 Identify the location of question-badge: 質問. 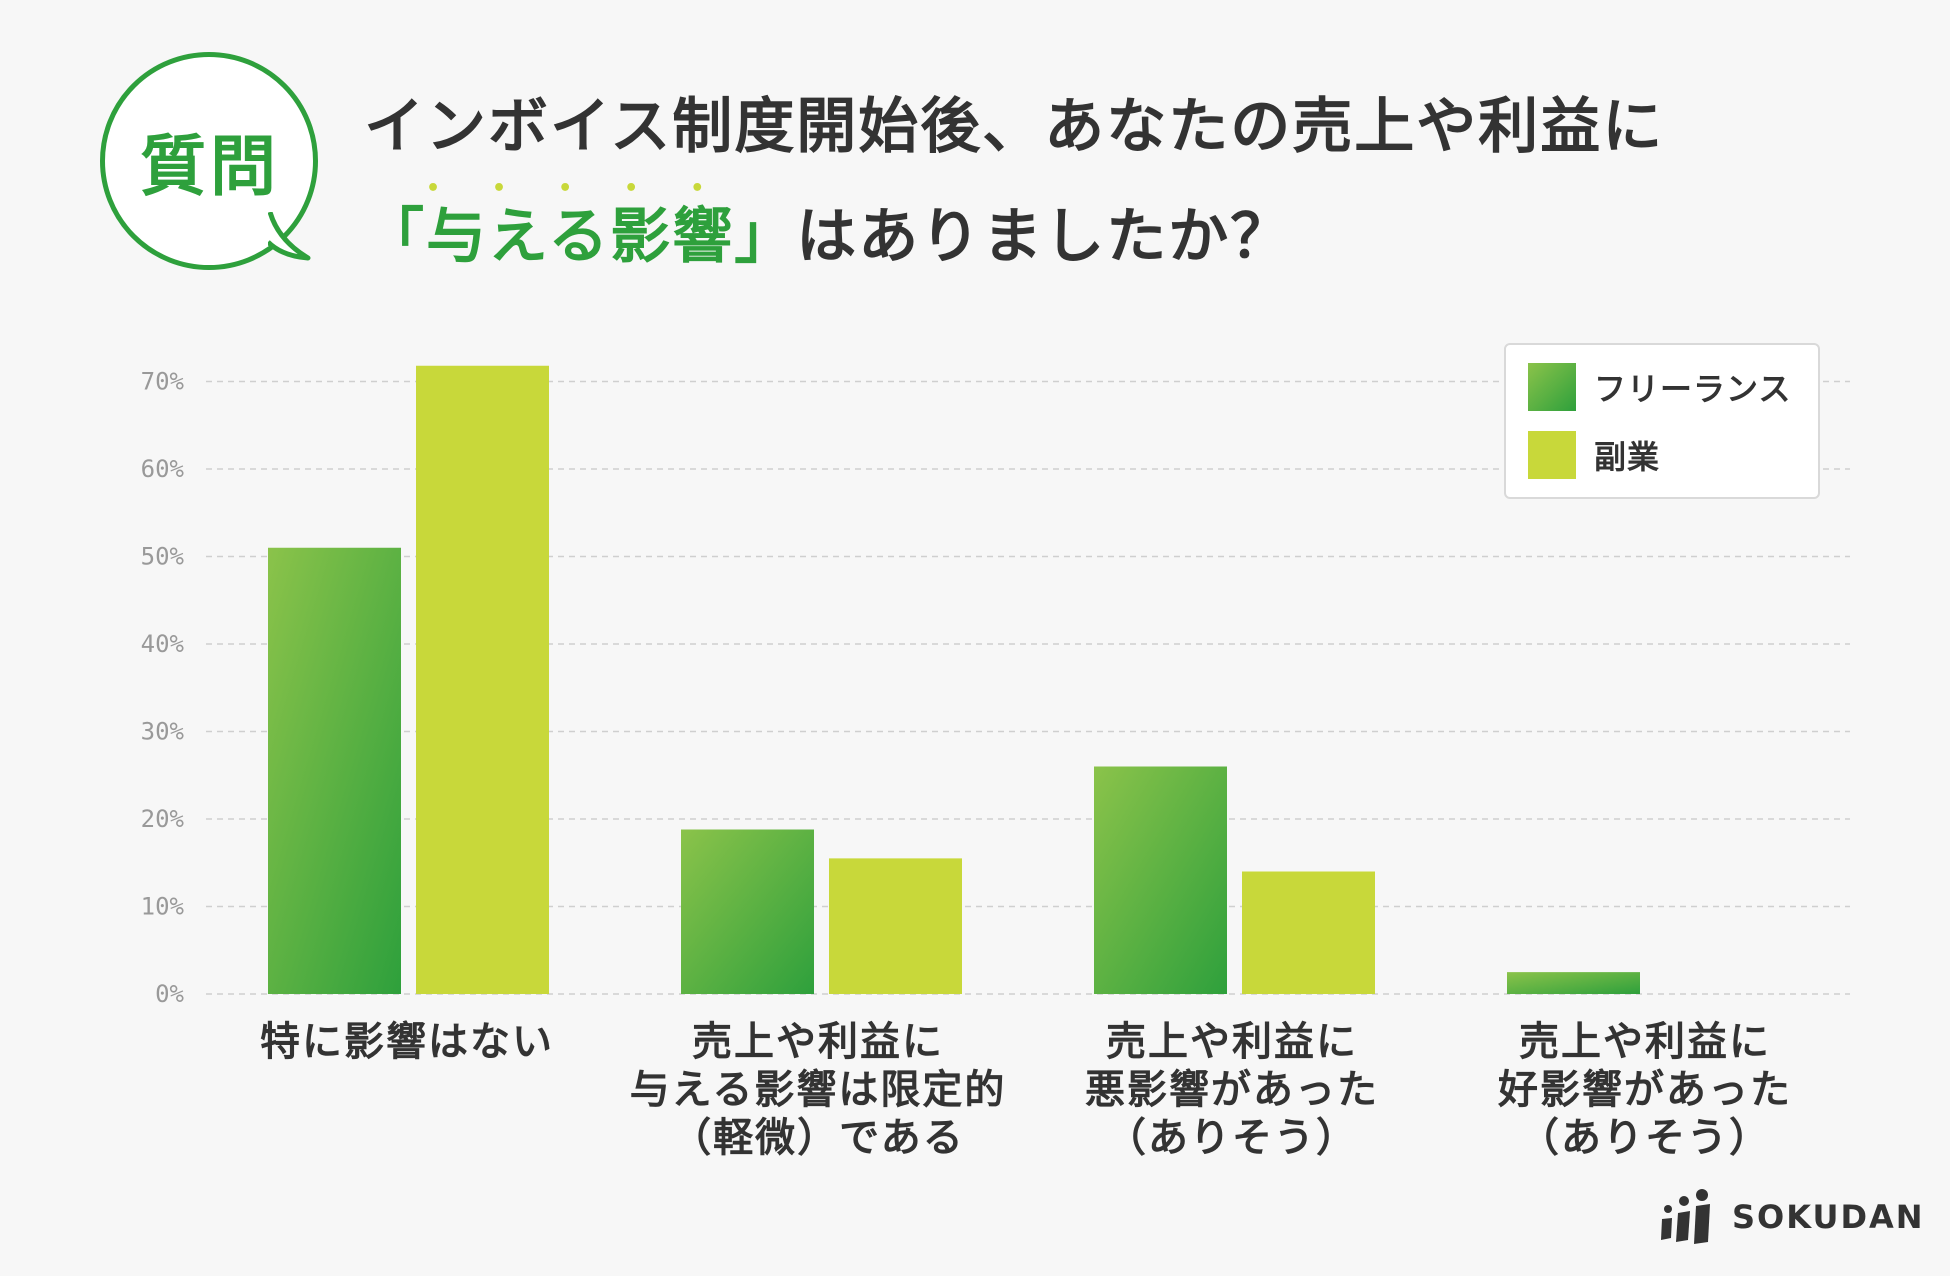
(209, 161).